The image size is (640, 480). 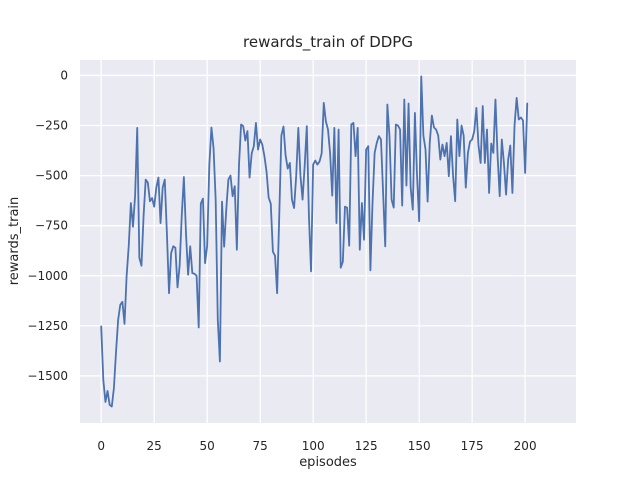 I want to click on chart-title: rewards_train of DDPG, so click(x=328, y=42).